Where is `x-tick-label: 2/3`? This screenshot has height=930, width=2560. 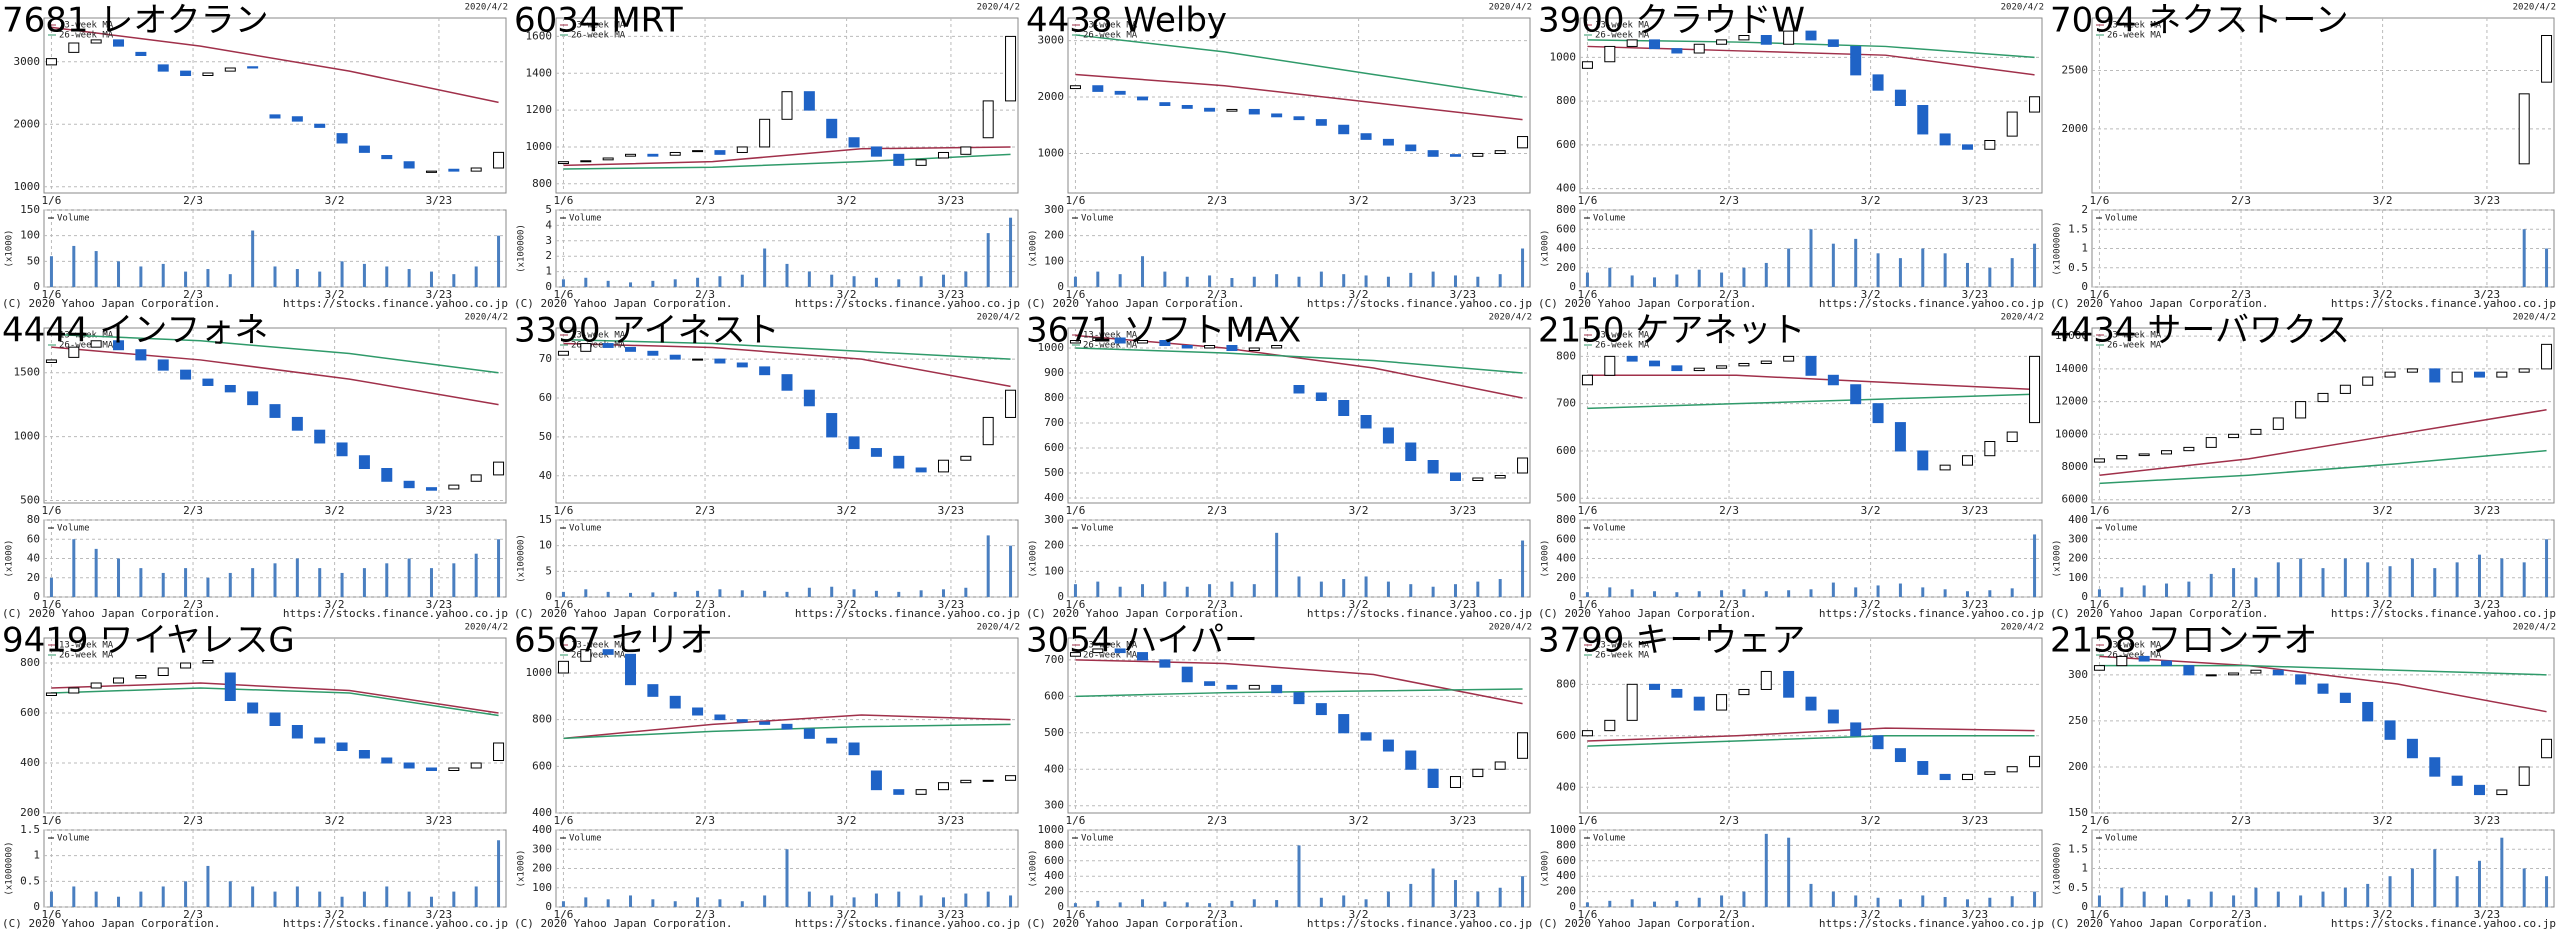
x-tick-label: 2/3 is located at coordinates (1217, 604).